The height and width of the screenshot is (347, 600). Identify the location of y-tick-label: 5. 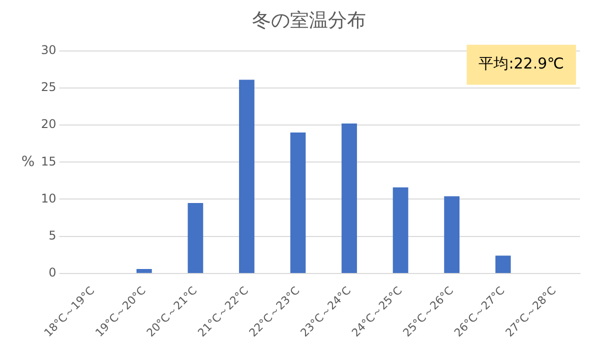
(52, 235).